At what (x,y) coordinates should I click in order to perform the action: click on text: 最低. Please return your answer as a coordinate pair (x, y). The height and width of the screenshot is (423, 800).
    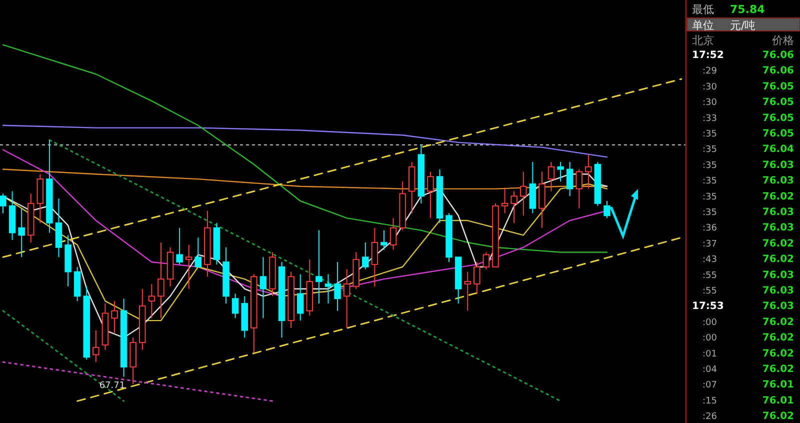
    Looking at the image, I should click on (703, 9).